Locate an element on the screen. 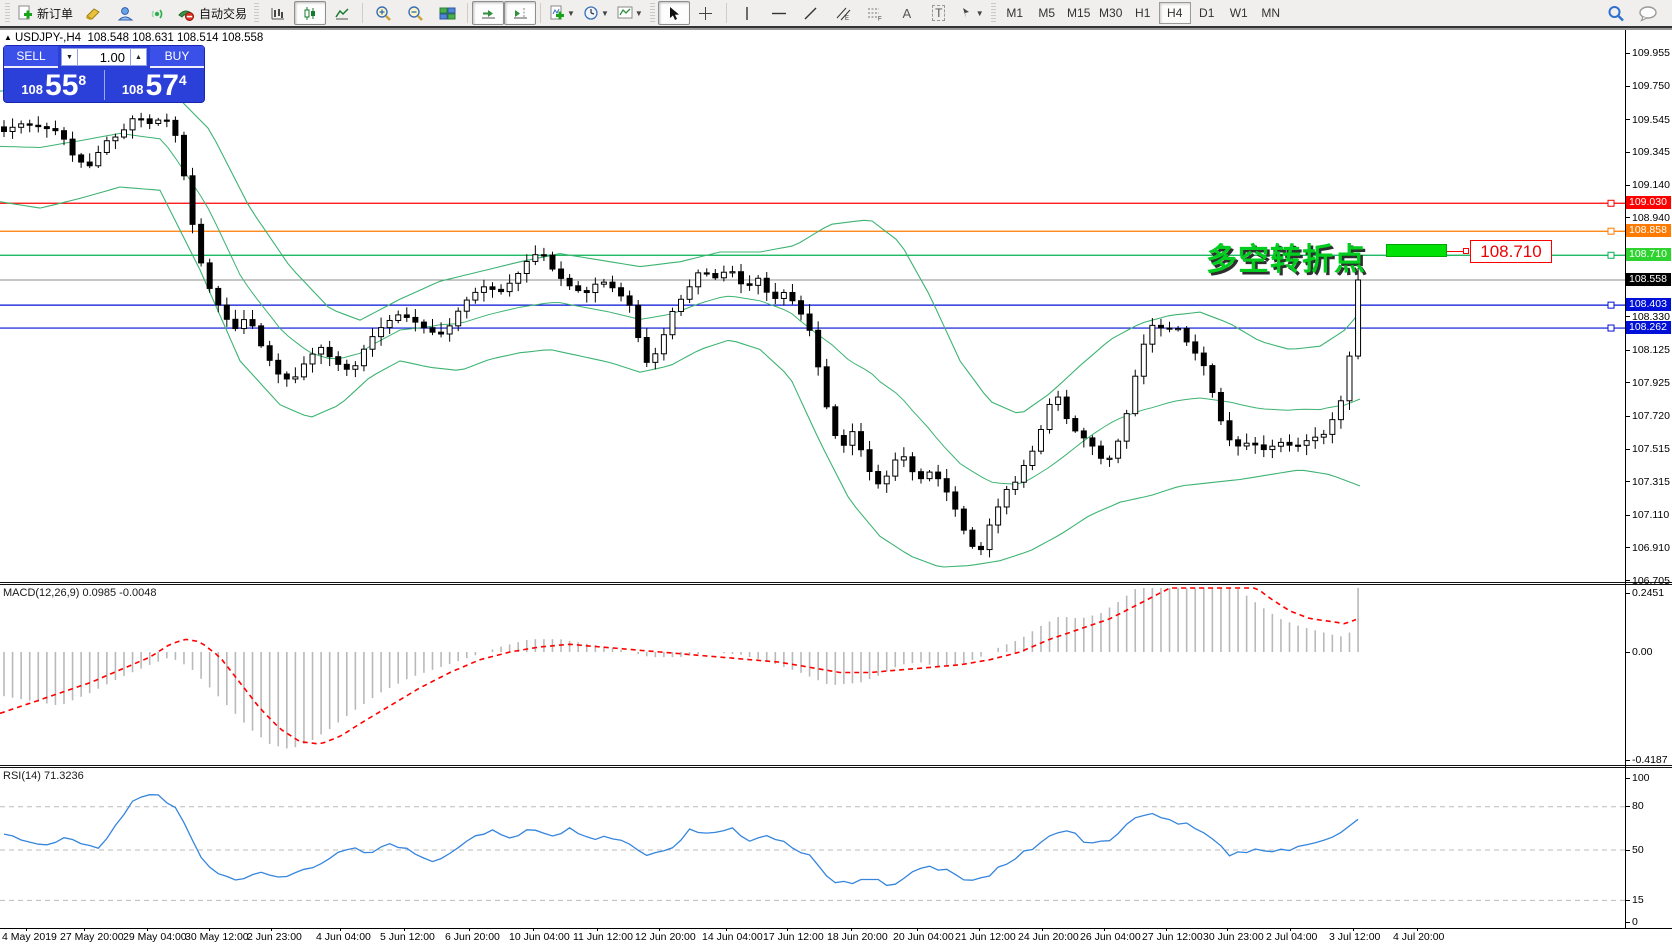 This screenshot has height=947, width=1672. metaeditor-button is located at coordinates (93, 13).